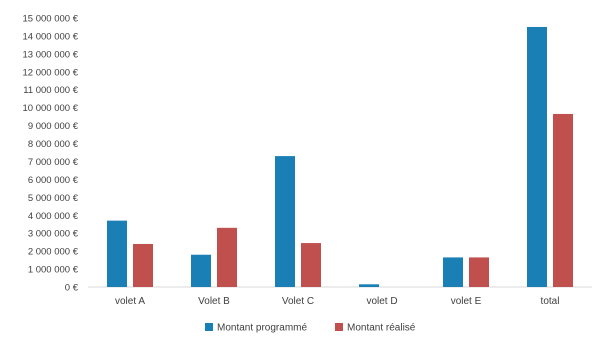 The image size is (603, 343). I want to click on legend: Montant programmé Montant réalisé, so click(310, 328).